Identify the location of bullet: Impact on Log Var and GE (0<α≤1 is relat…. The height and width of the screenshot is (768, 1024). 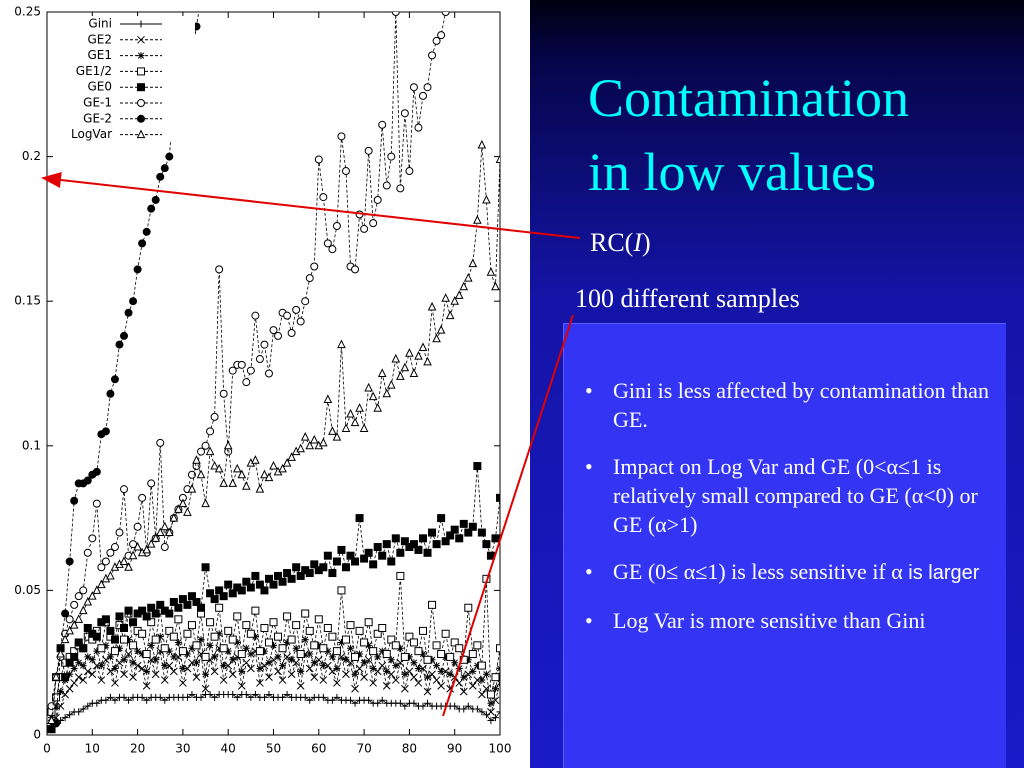
(790, 495).